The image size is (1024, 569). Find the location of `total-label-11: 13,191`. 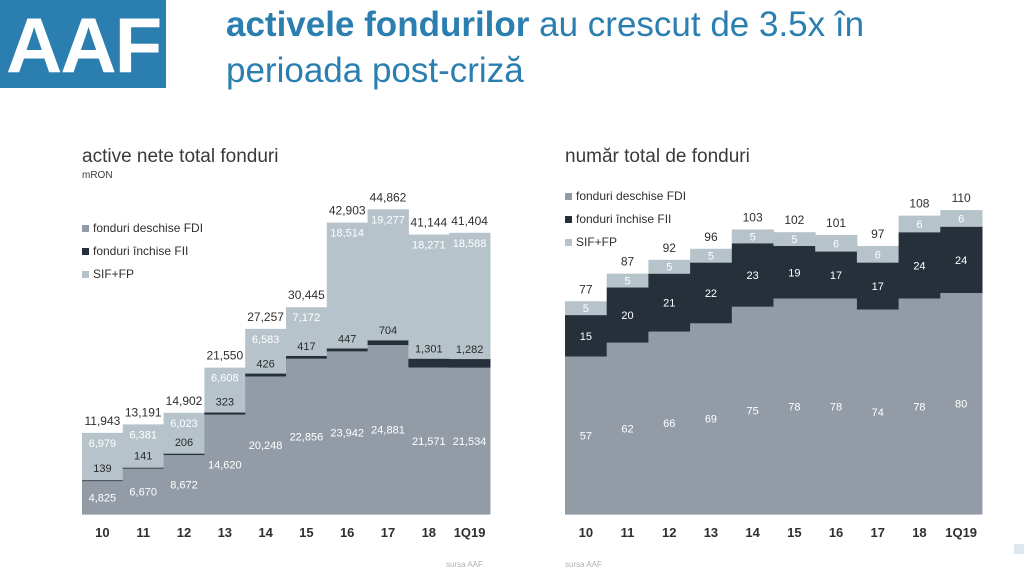

total-label-11: 13,191 is located at coordinates (143, 412).